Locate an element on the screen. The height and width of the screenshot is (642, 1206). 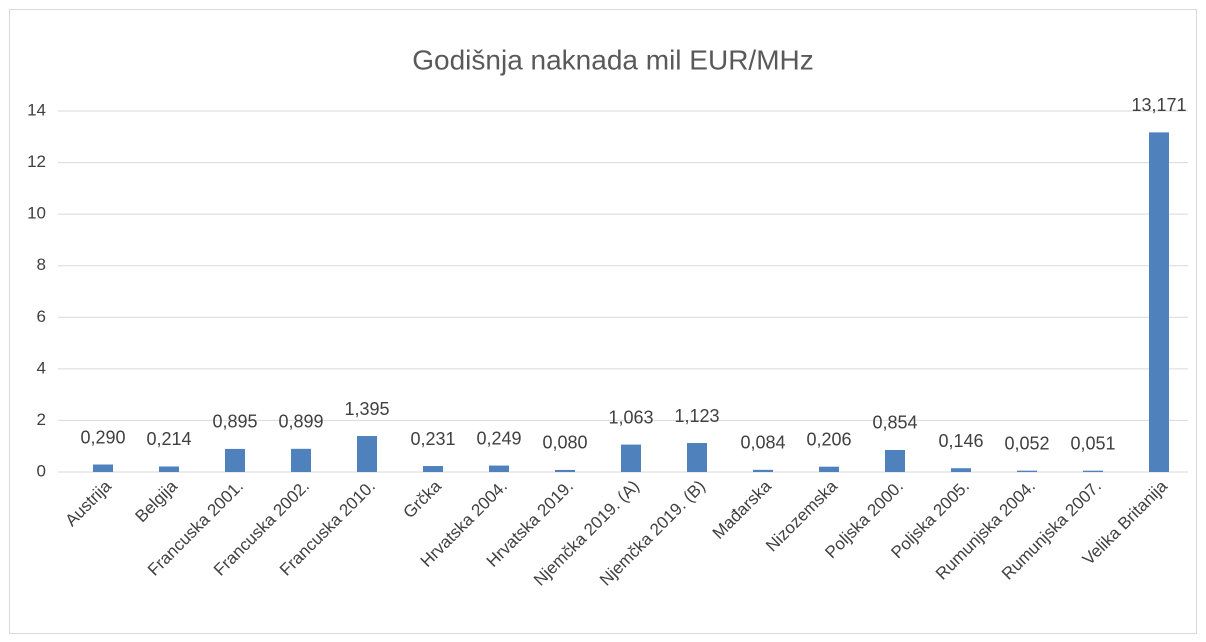
value-label: 0,895 is located at coordinates (234, 422).